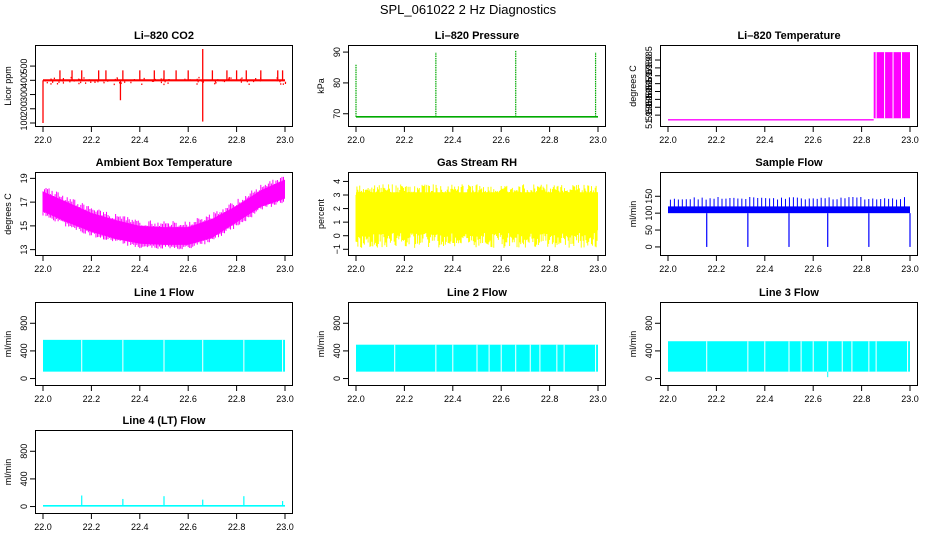 The image size is (936, 540). What do you see at coordinates (649, 68) in the screenshot?
I see `y-tick-label: 51.980` at bounding box center [649, 68].